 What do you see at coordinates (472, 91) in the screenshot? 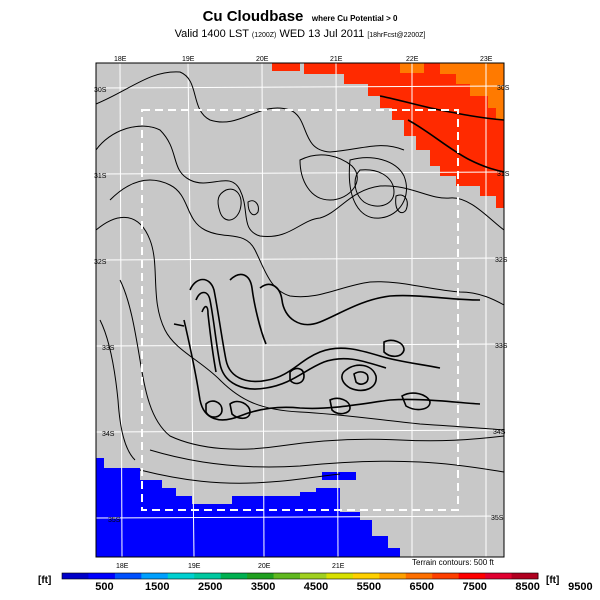
I see `cloudbase-mid-area` at bounding box center [472, 91].